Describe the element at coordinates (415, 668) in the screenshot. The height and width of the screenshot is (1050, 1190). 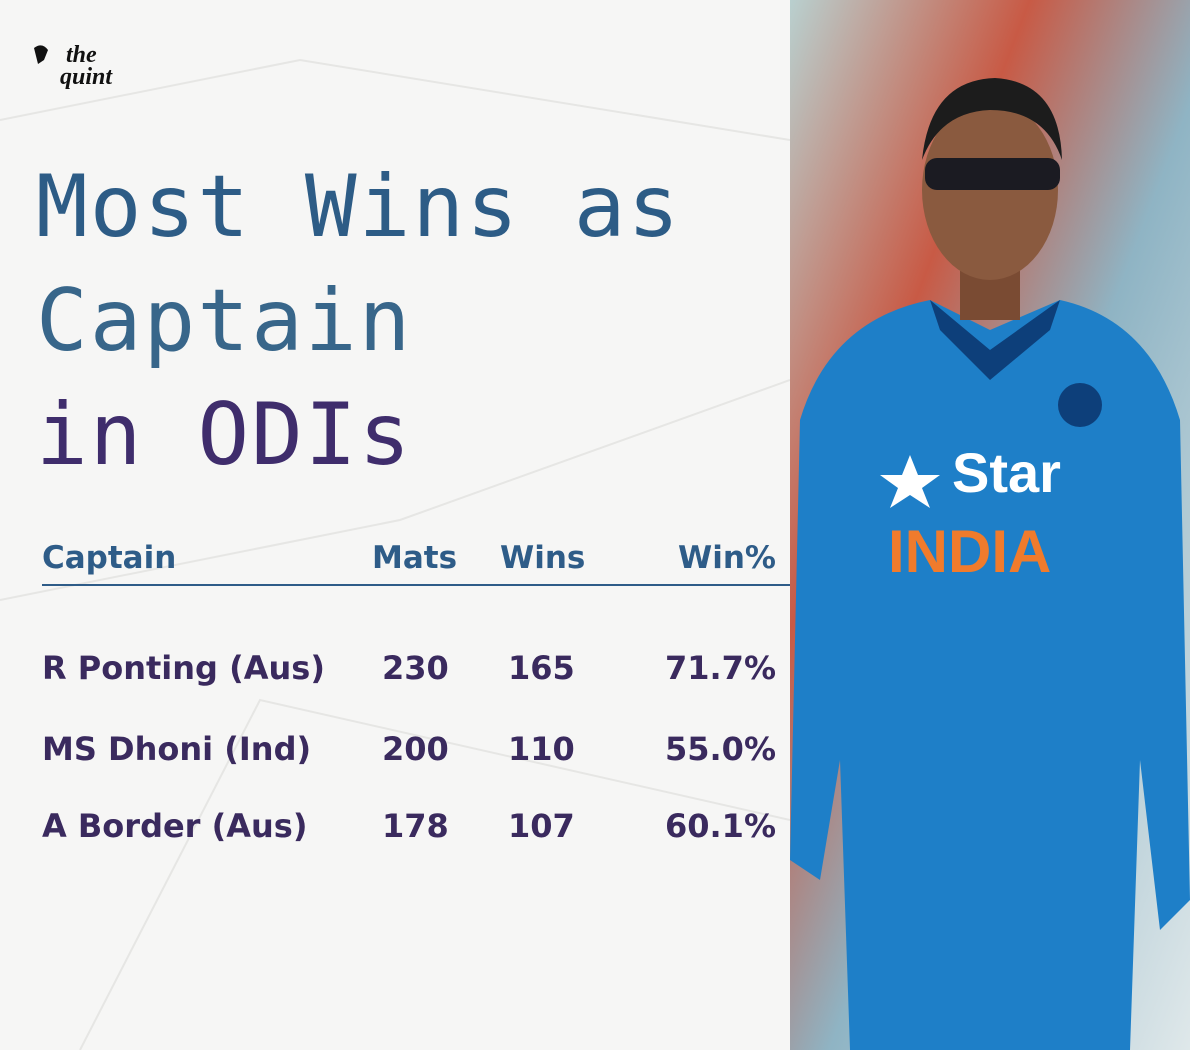
I see `table-cell: 230` at that location.